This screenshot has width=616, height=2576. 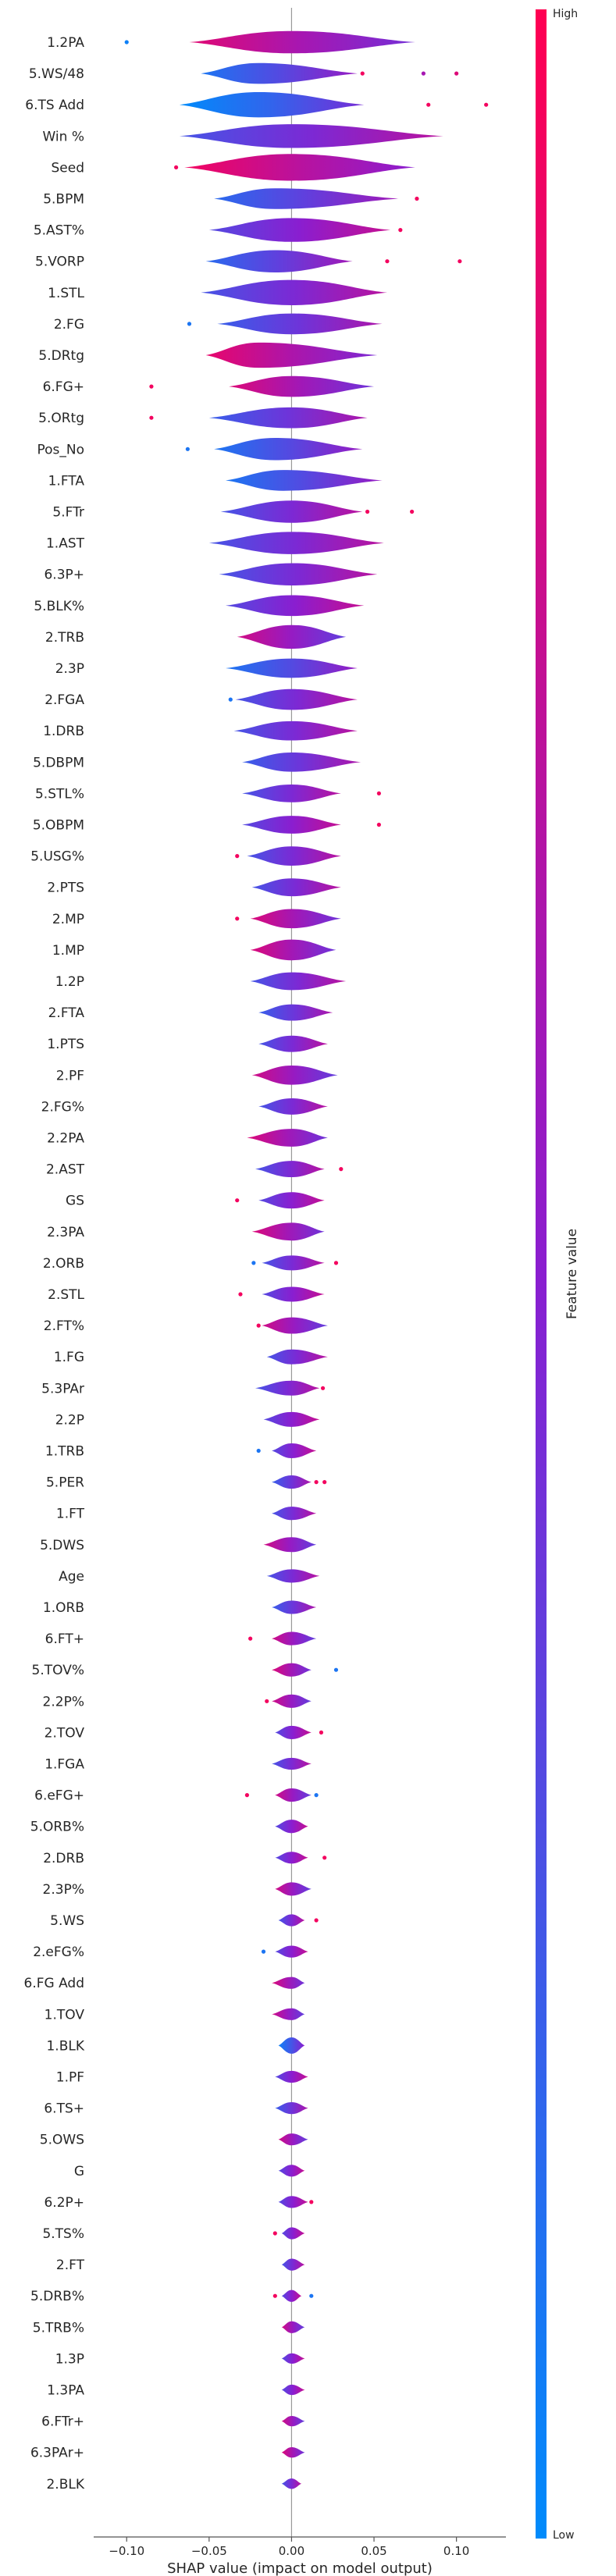 What do you see at coordinates (295, 1638) in the screenshot?
I see `violin-6.FT+` at bounding box center [295, 1638].